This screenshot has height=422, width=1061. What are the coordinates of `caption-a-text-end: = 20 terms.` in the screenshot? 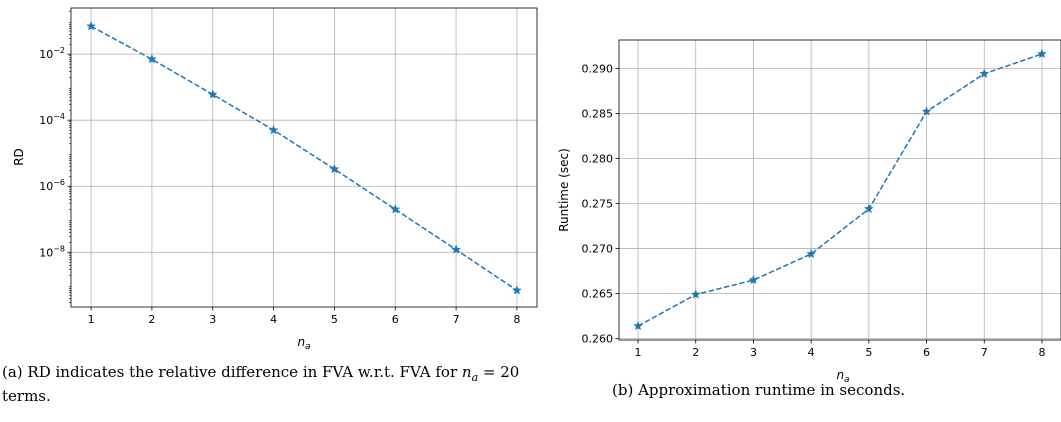 It's located at (261, 384).